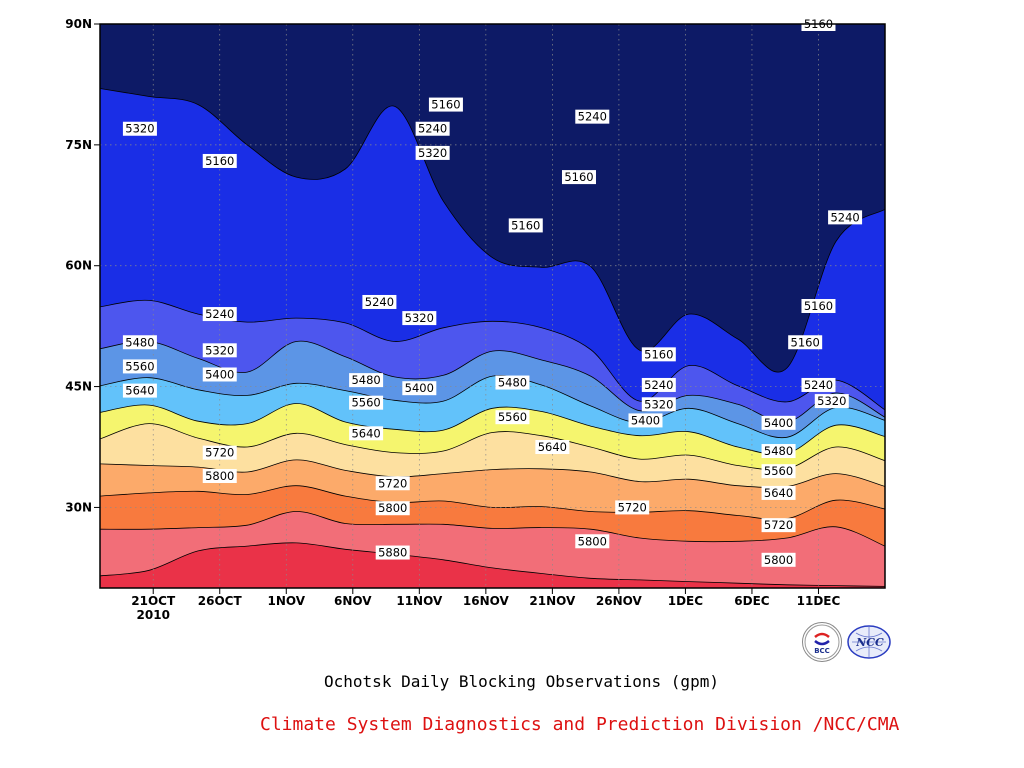 This screenshot has width=1024, height=768. I want to click on y-tick-label: 75N, so click(78, 145).